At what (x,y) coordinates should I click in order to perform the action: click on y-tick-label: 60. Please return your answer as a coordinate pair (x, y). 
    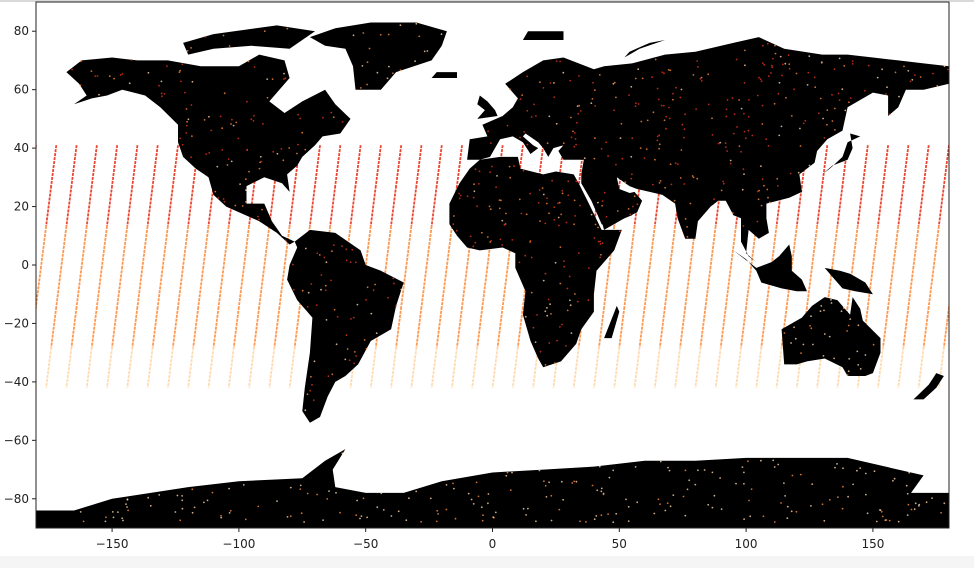
    Looking at the image, I should click on (21, 90).